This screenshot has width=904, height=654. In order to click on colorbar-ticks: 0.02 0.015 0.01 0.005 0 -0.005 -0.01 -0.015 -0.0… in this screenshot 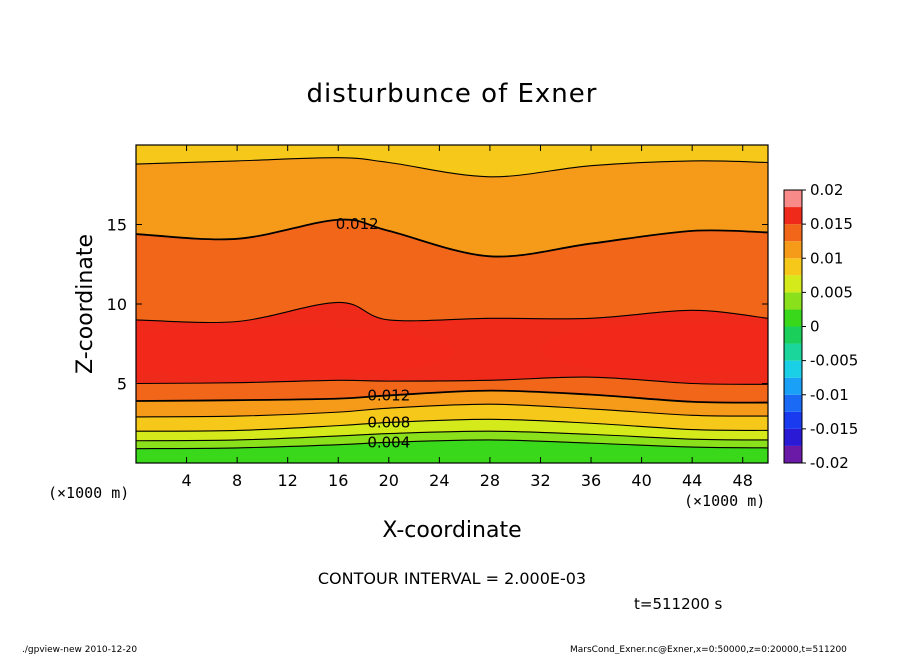, I will do `click(830, 326)`.